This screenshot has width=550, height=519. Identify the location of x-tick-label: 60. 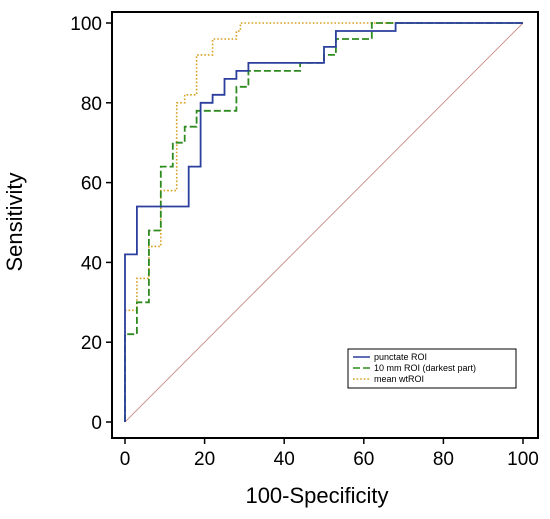
(363, 459).